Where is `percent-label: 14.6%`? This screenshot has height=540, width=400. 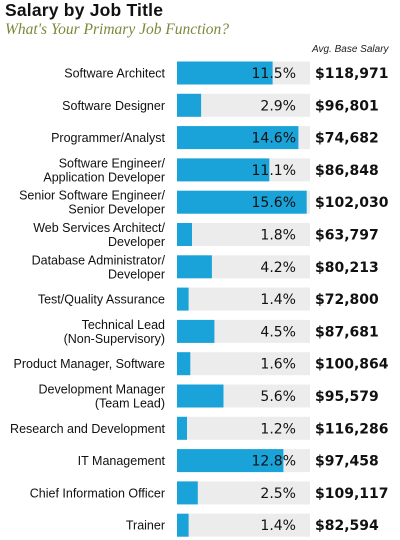
percent-label: 14.6% is located at coordinates (274, 139).